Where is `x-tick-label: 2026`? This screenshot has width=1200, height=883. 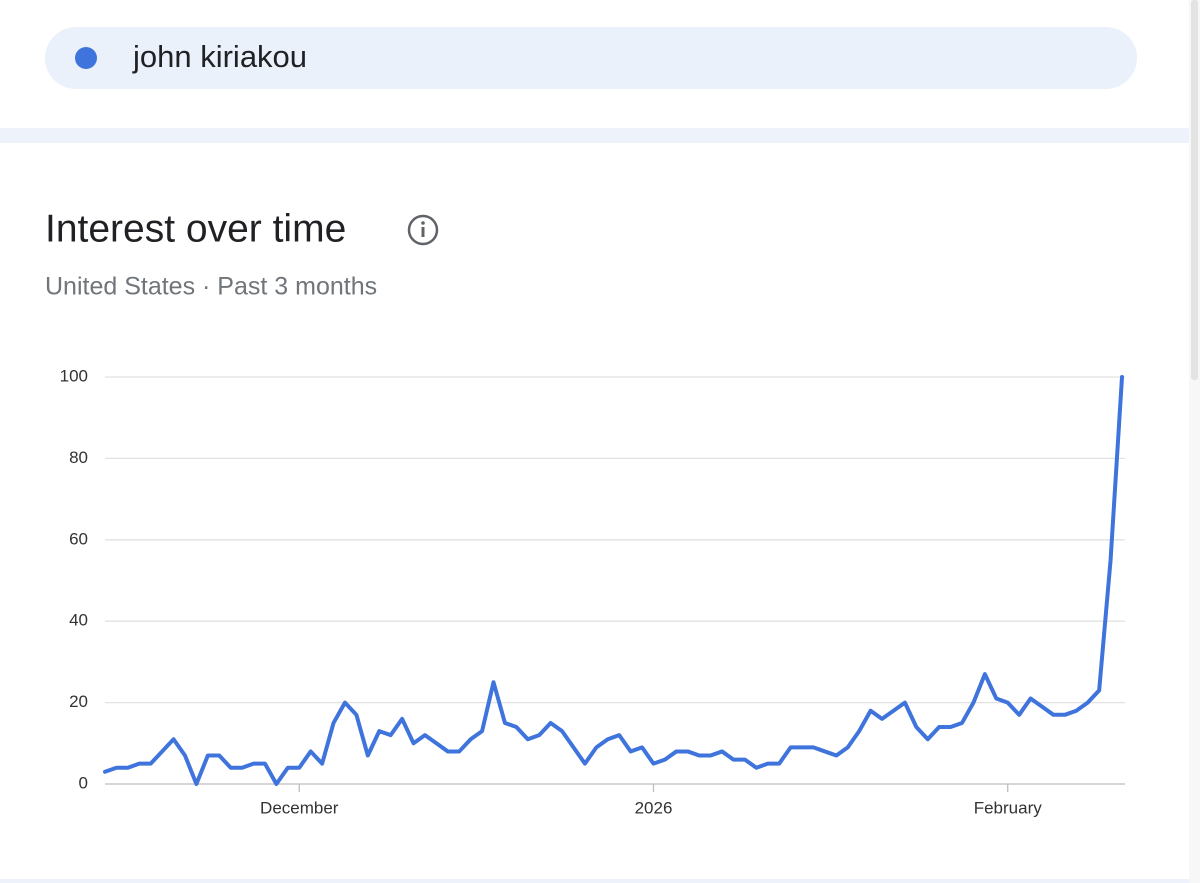 x-tick-label: 2026 is located at coordinates (654, 807).